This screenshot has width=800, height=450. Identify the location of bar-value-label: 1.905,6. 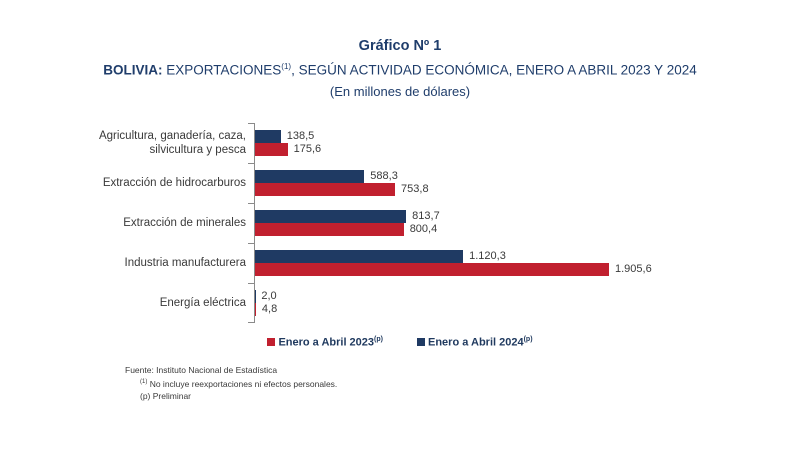
(633, 269).